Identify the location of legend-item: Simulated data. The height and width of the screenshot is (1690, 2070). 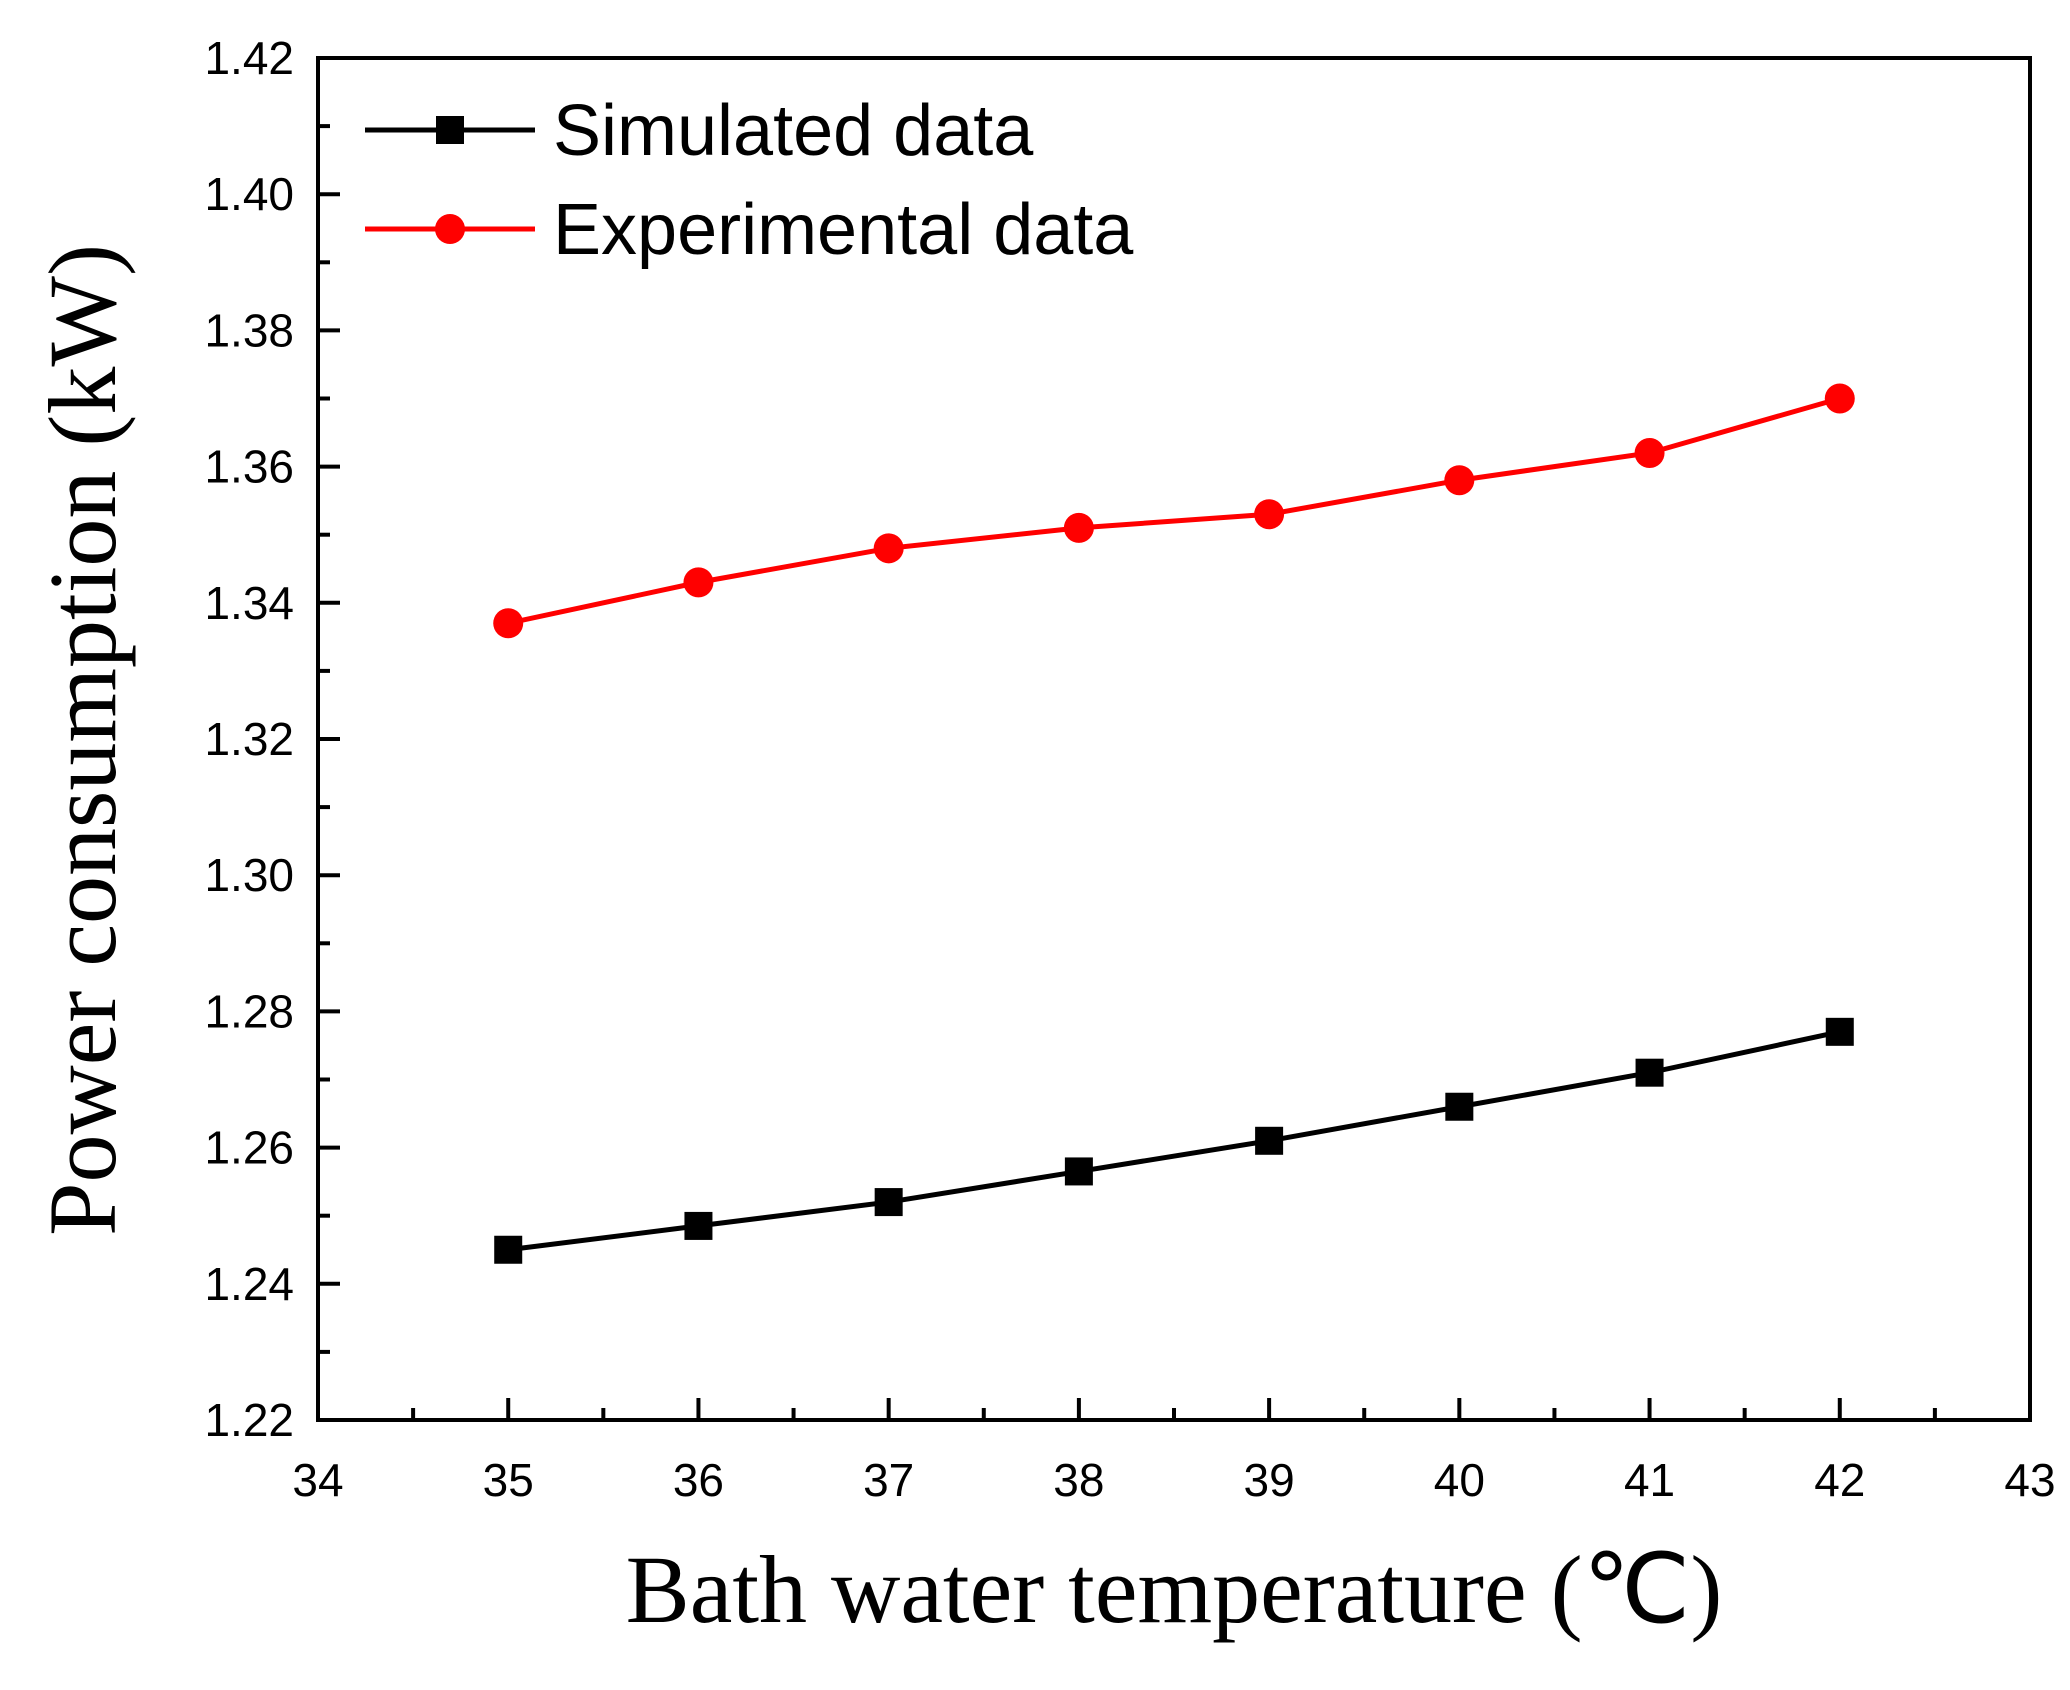
(699, 131).